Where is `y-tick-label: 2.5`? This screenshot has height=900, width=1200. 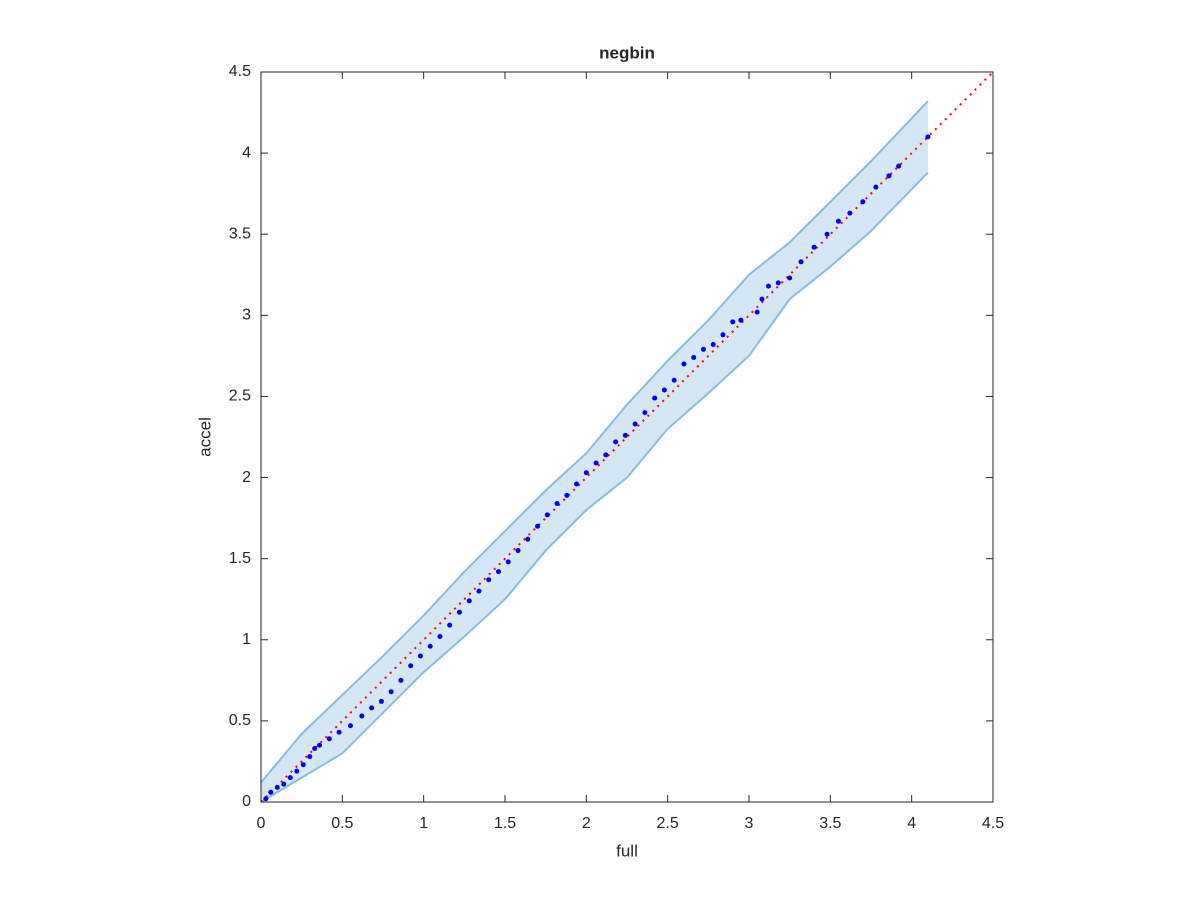
y-tick-label: 2.5 is located at coordinates (240, 396).